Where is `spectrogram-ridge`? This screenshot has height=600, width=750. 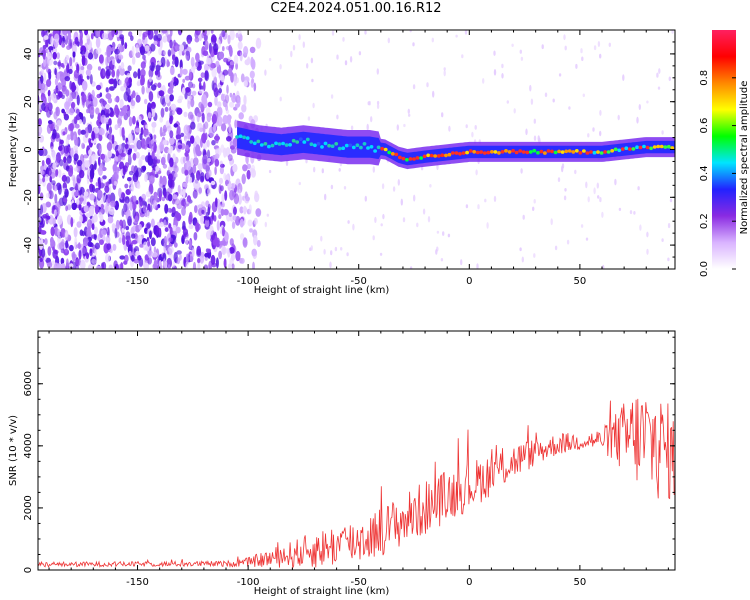 spectrogram-ridge is located at coordinates (455, 145).